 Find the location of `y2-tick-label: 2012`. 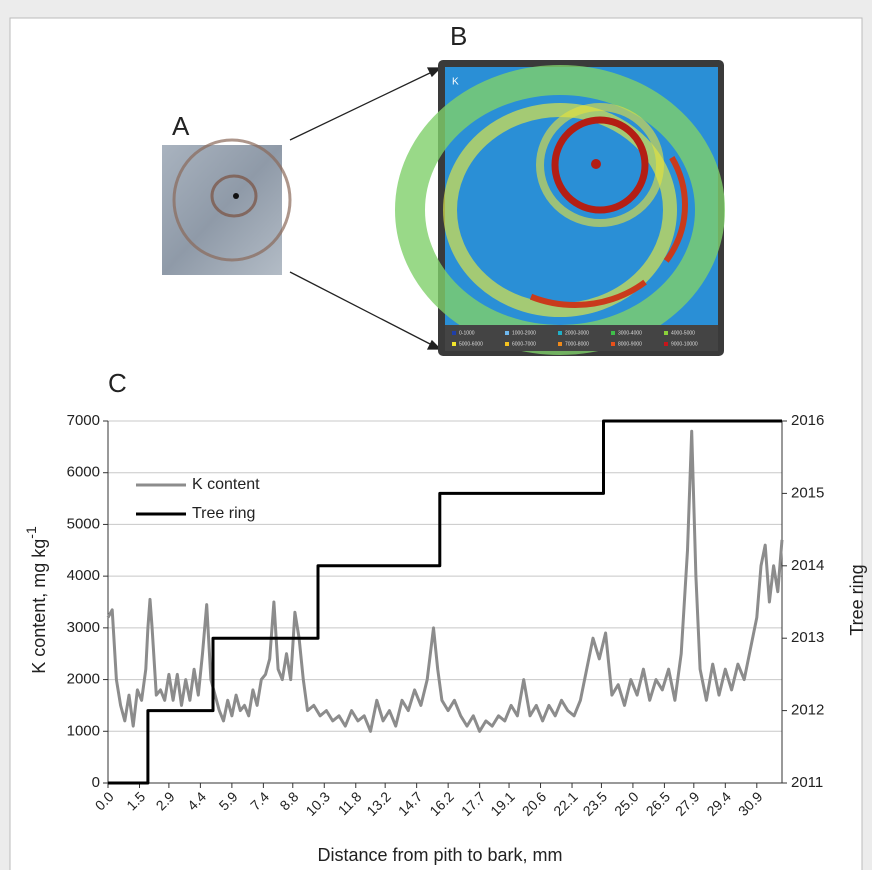

y2-tick-label: 2012 is located at coordinates (807, 710).